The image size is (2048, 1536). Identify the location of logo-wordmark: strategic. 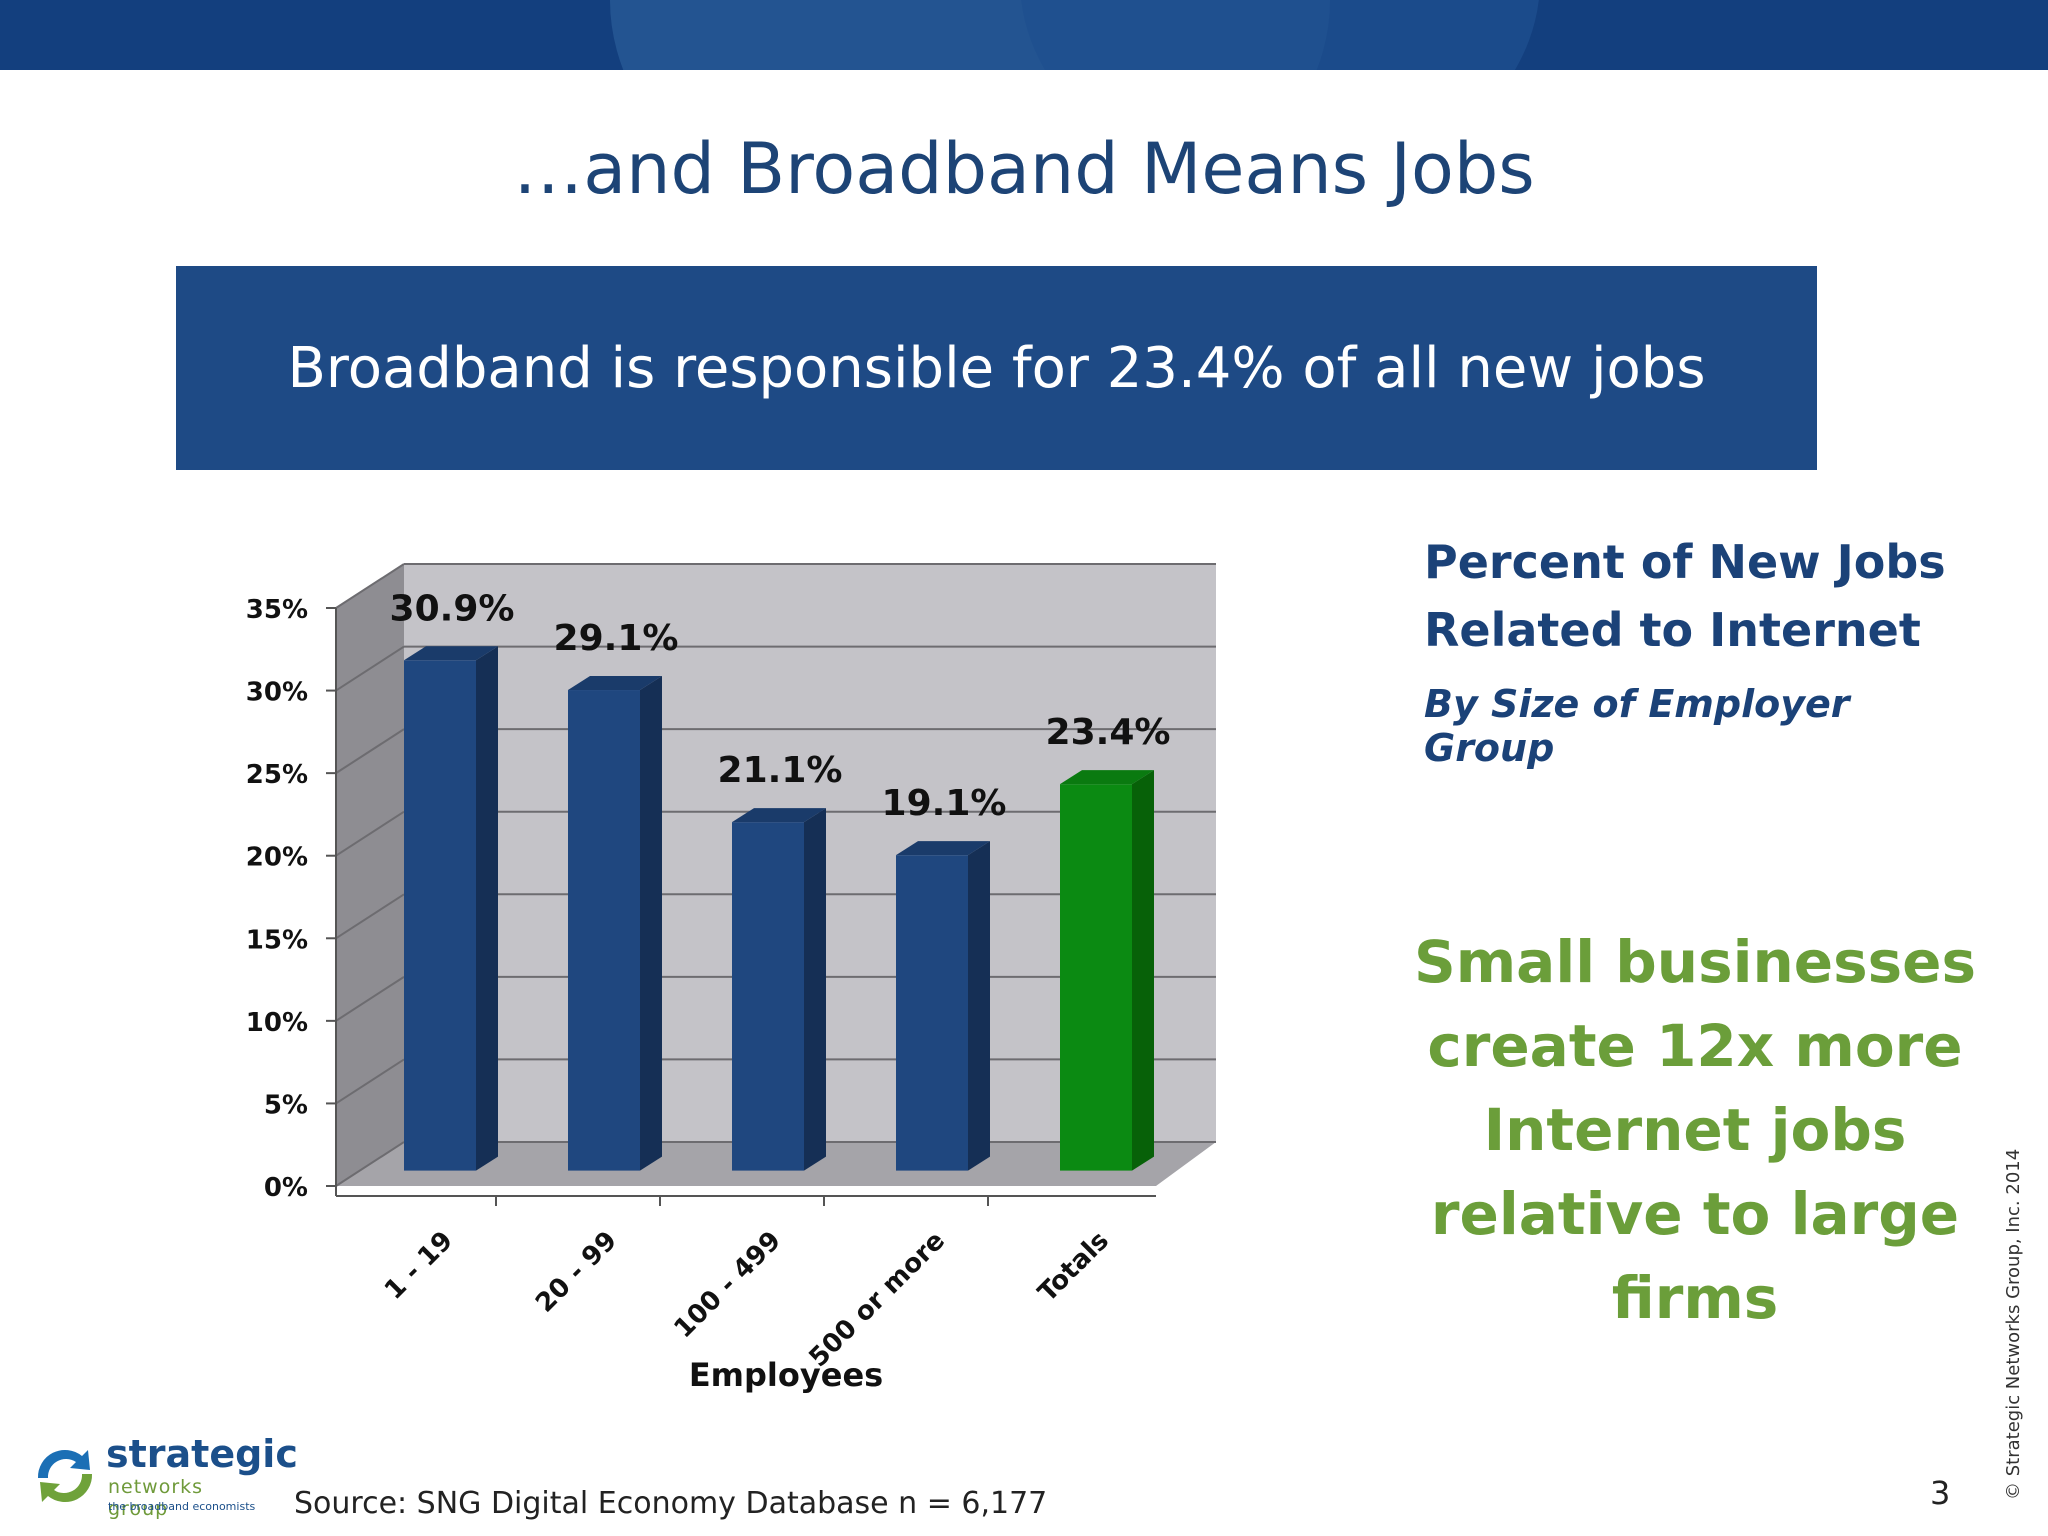
(202, 1454).